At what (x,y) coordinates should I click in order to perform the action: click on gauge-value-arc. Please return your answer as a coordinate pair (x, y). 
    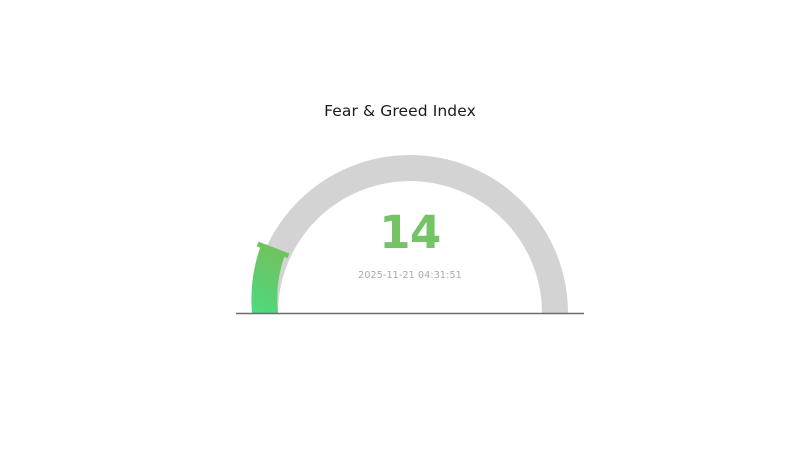
    Looking at the image, I should click on (268, 279).